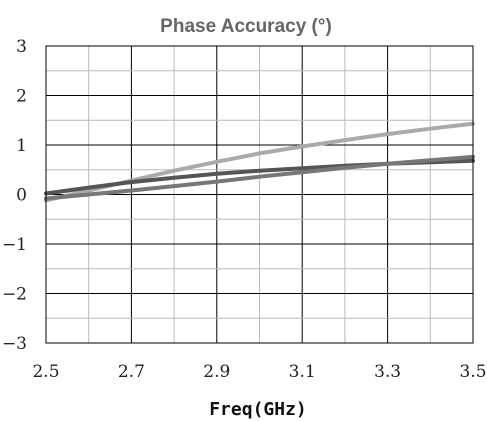 Image resolution: width=487 pixels, height=421 pixels. I want to click on y-tick-label: −1, so click(14, 245).